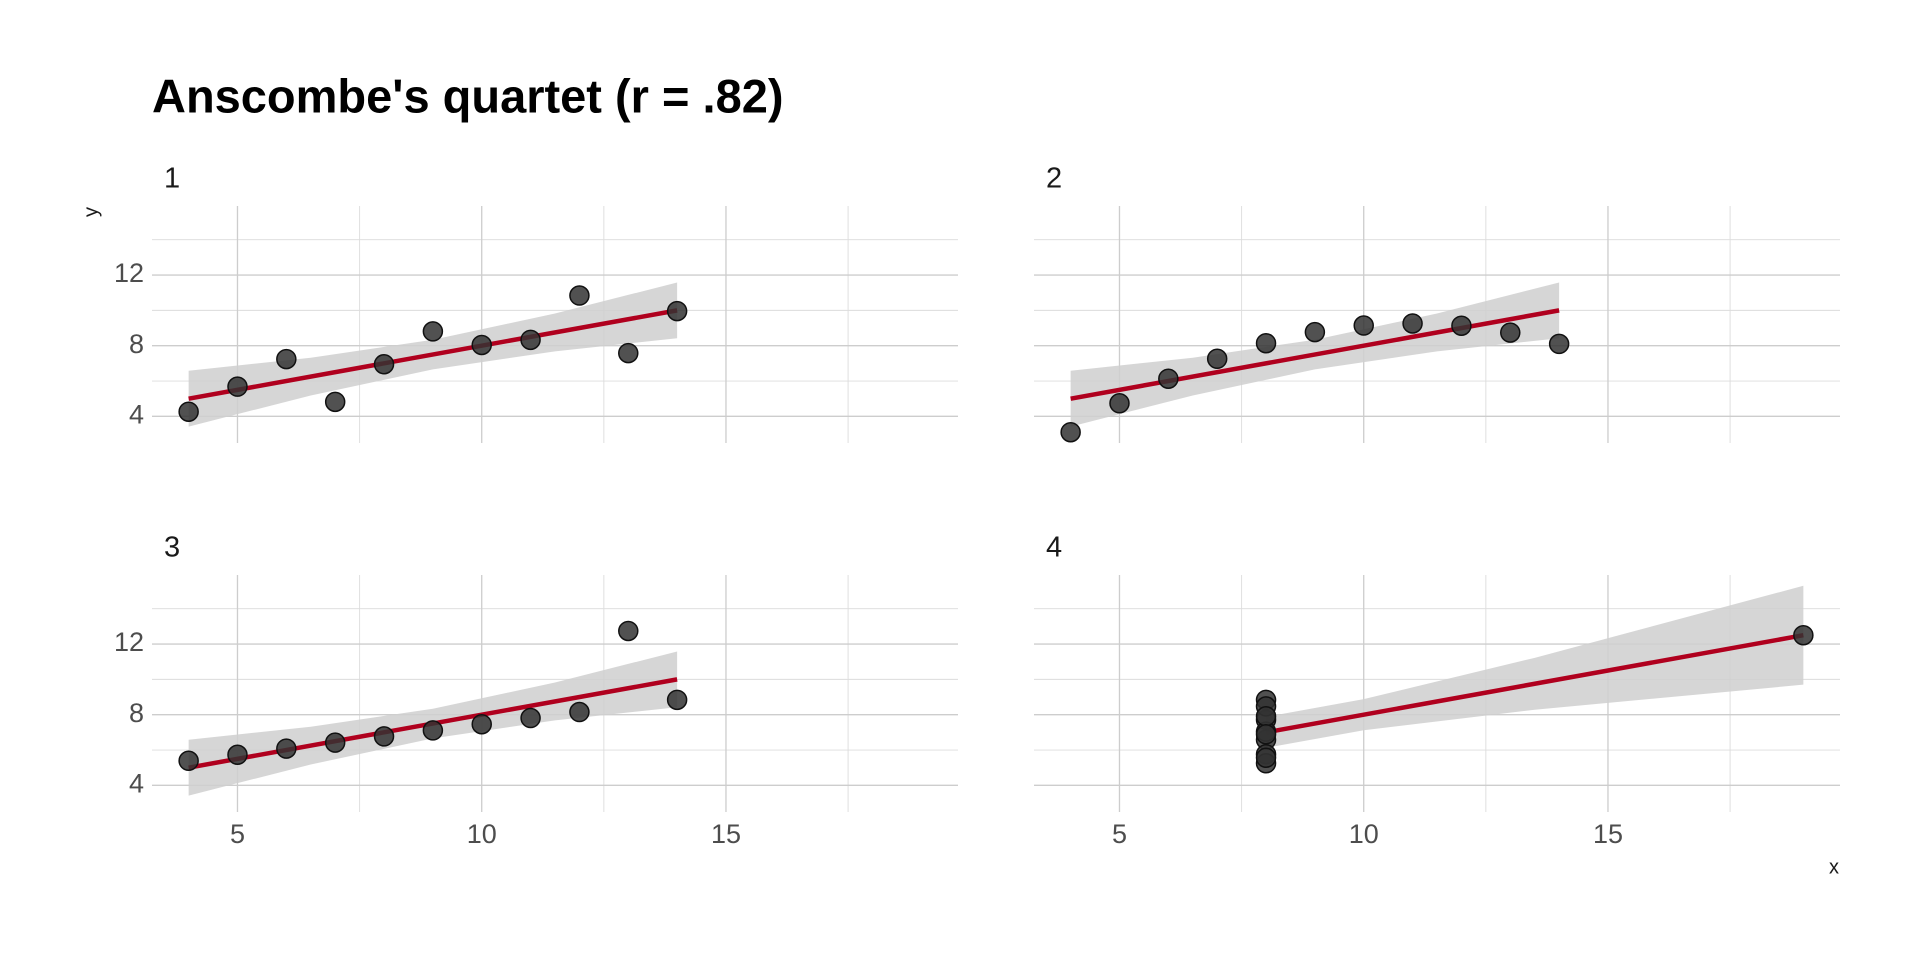 The image size is (1920, 960). What do you see at coordinates (1437, 303) in the screenshot?
I see `panel: 2` at bounding box center [1437, 303].